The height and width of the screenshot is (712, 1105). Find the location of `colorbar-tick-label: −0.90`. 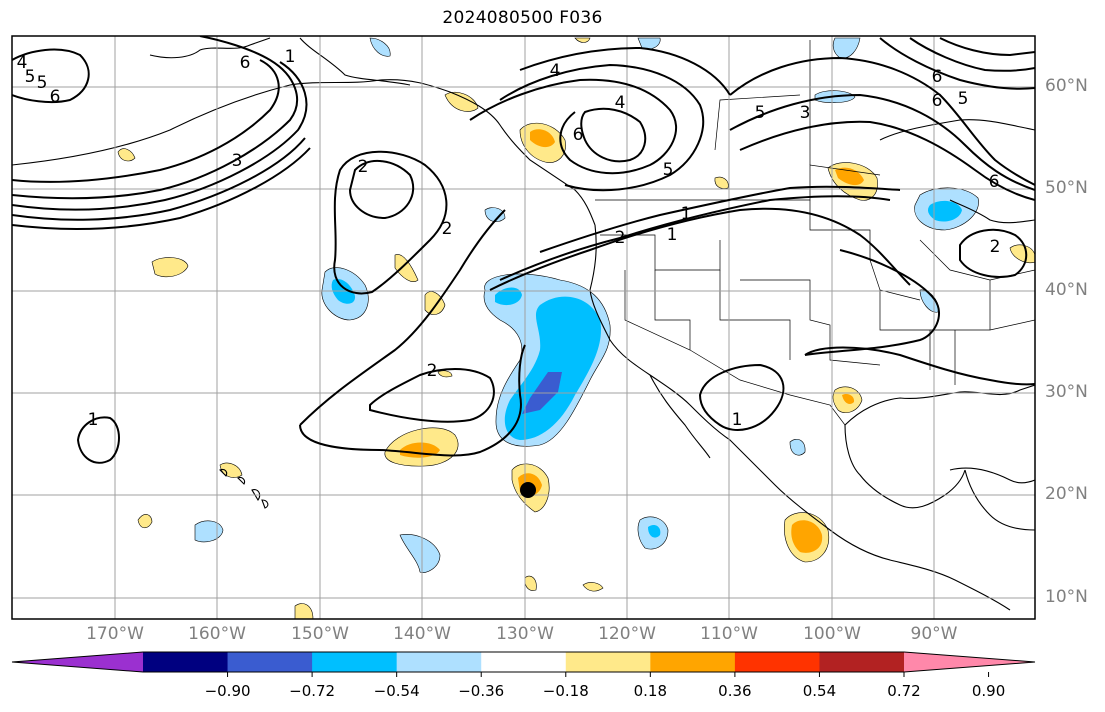

colorbar-tick-label: −0.90 is located at coordinates (227, 691).